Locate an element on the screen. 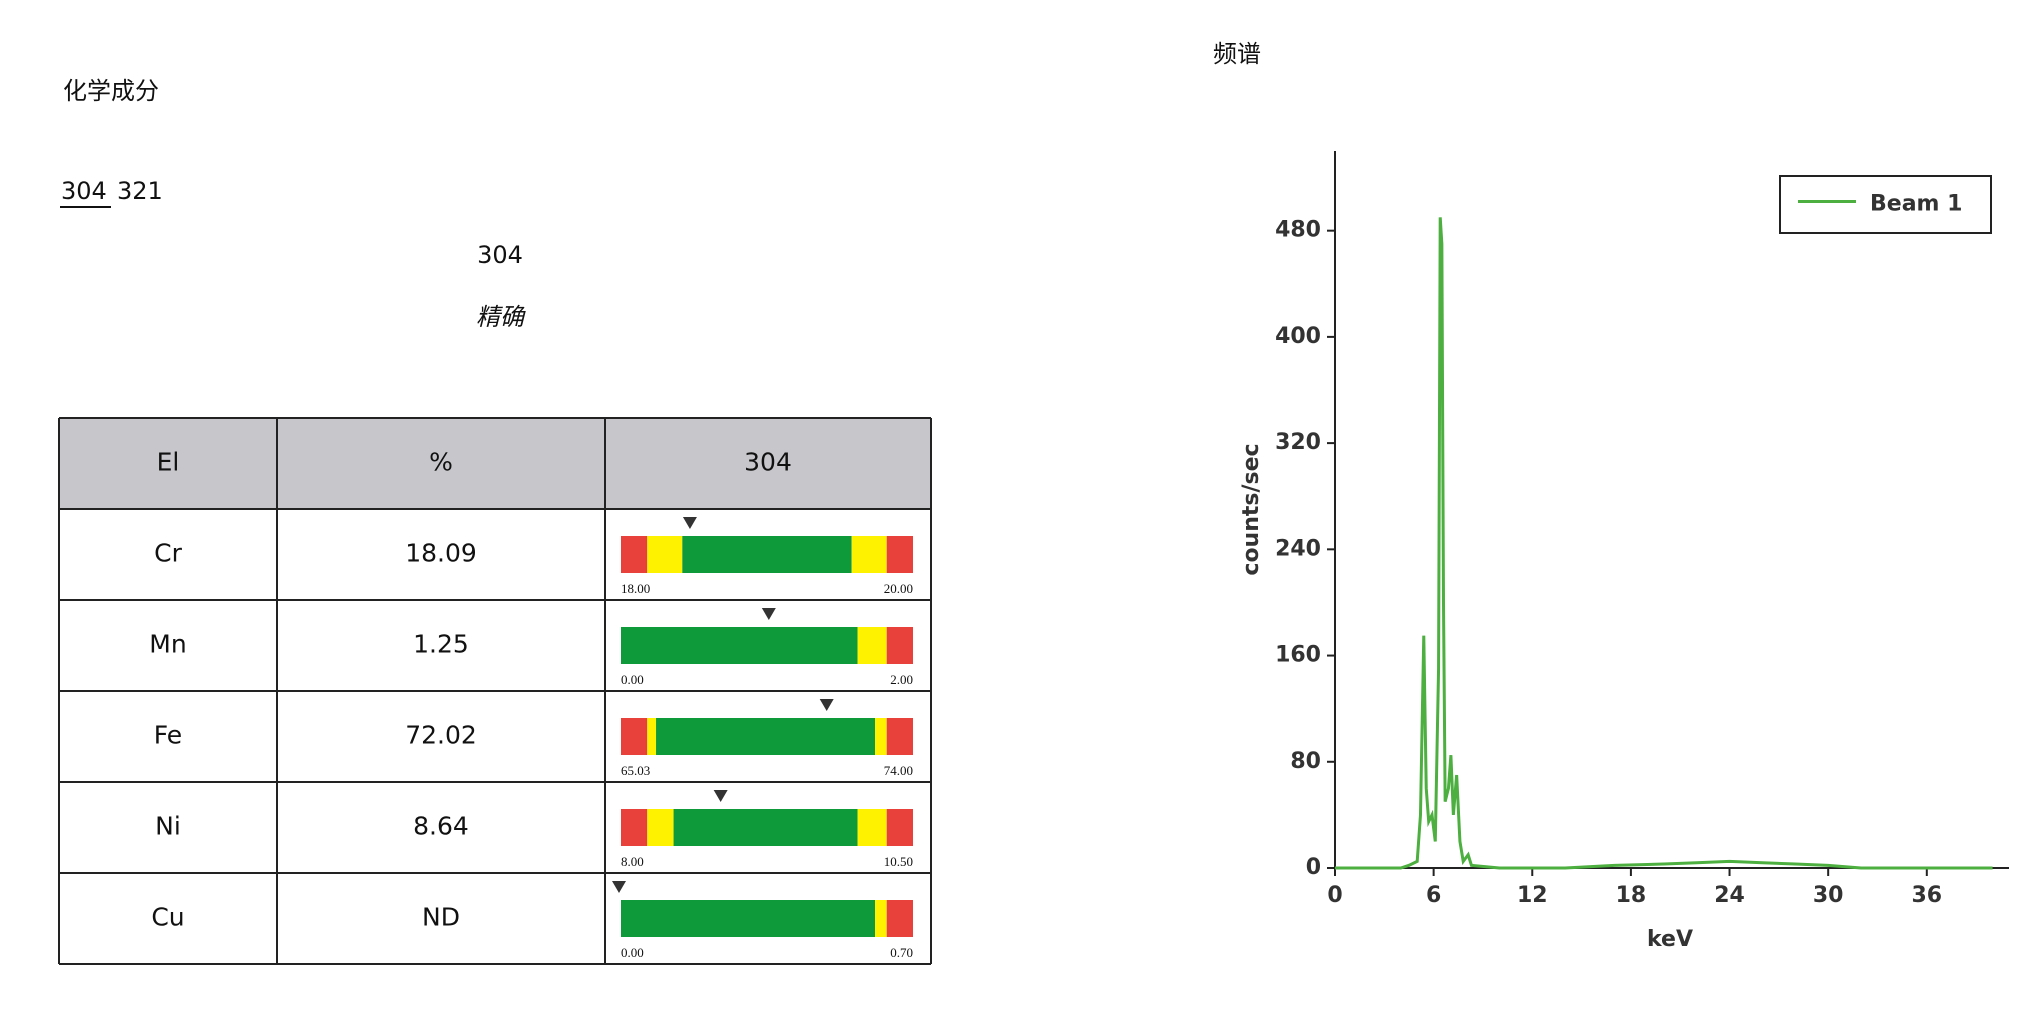 Image resolution: width=2038 pixels, height=1019 pixels. range-min: 18.00 is located at coordinates (635, 588).